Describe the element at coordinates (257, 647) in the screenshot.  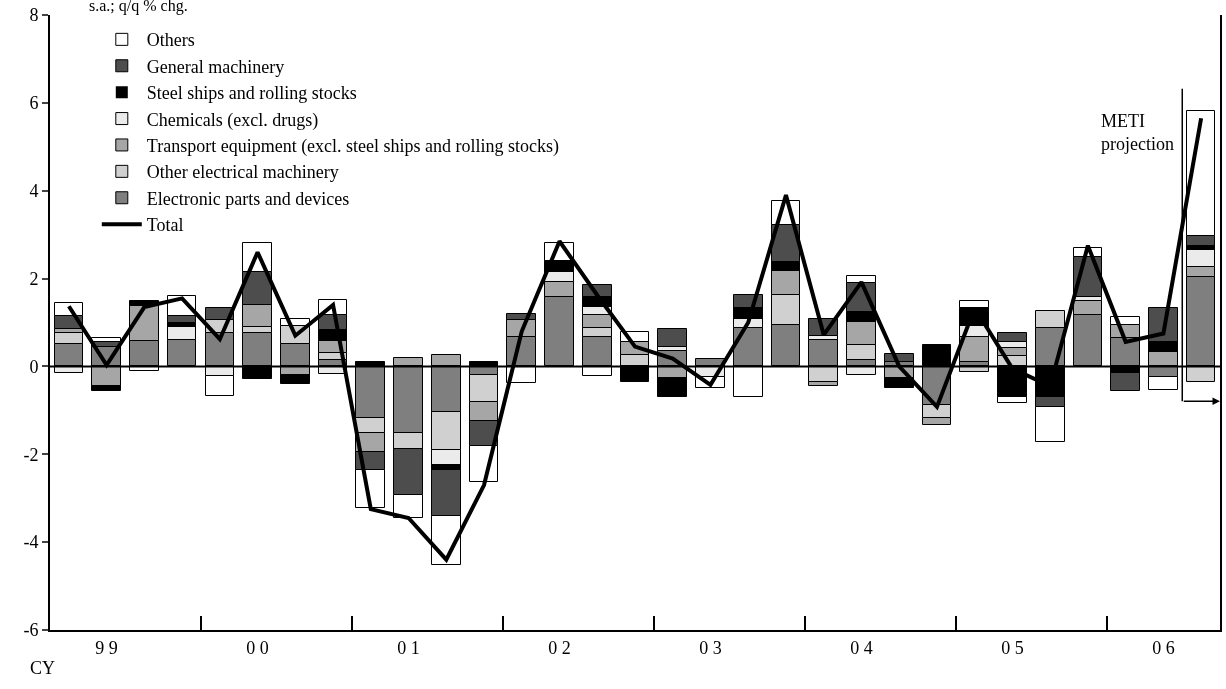
I see `x-tick-label: 0 0` at that location.